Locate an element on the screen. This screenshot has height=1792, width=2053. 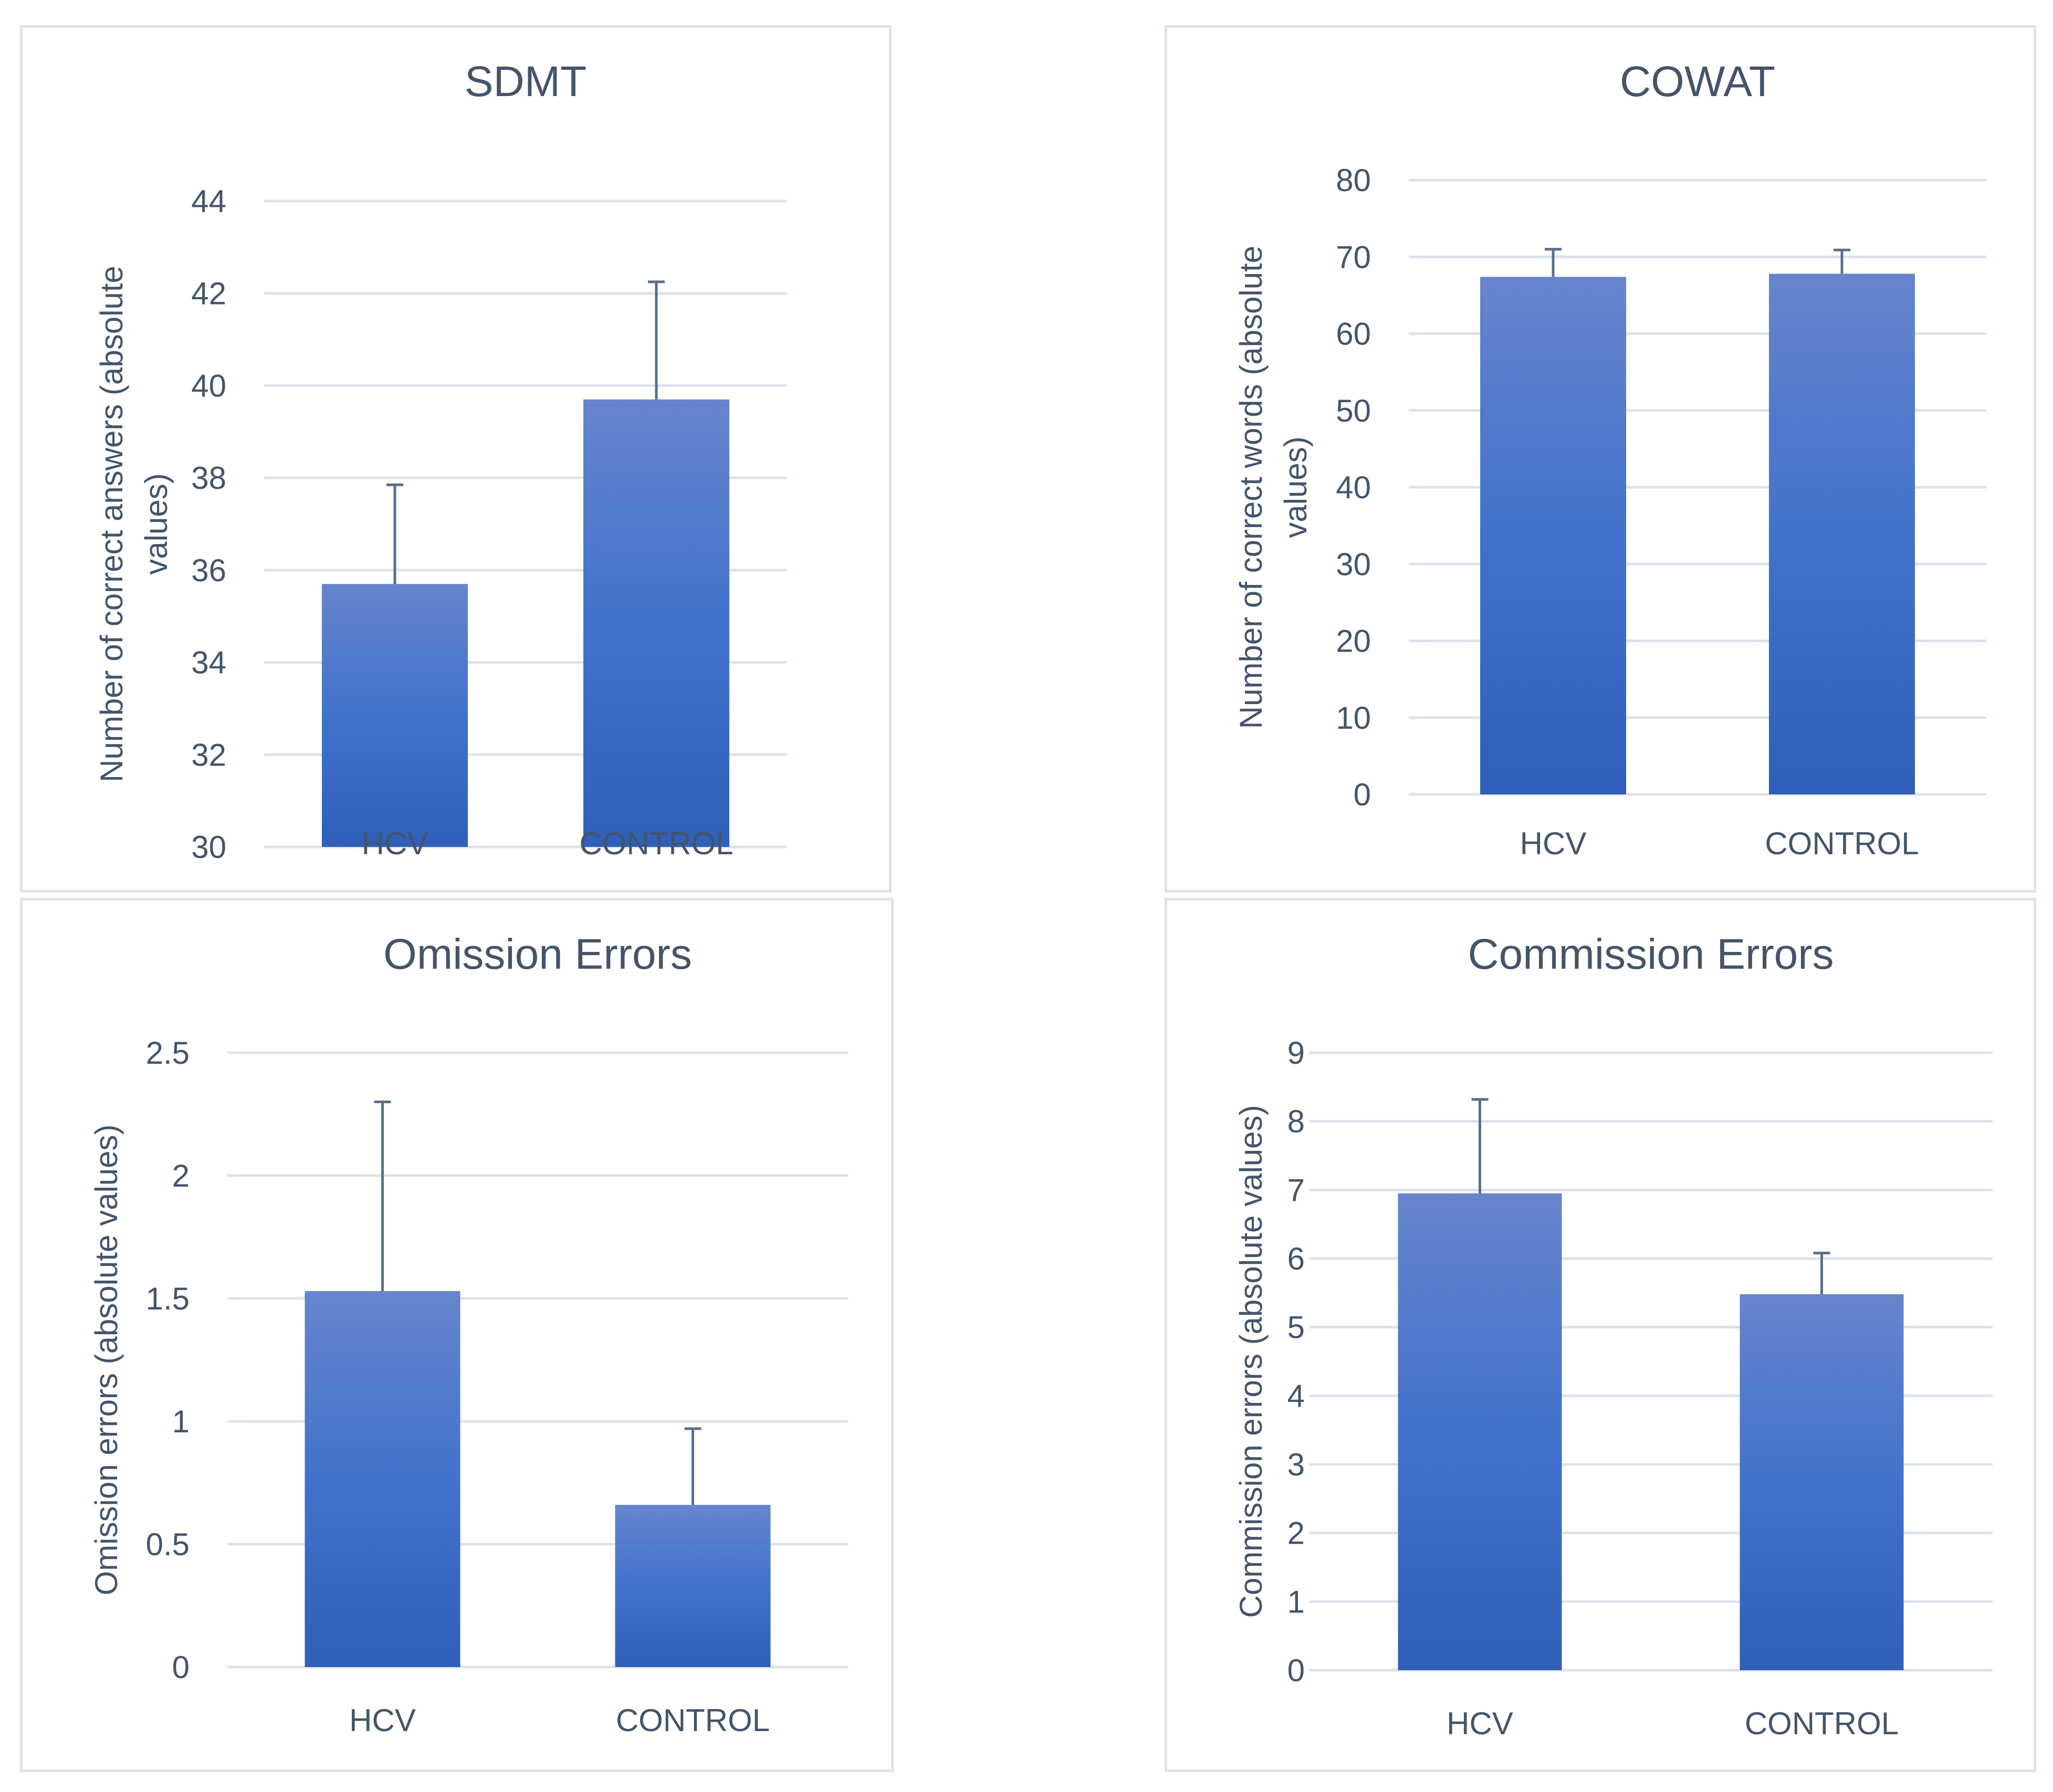
y-tick-label: 7 is located at coordinates (1296, 1190).